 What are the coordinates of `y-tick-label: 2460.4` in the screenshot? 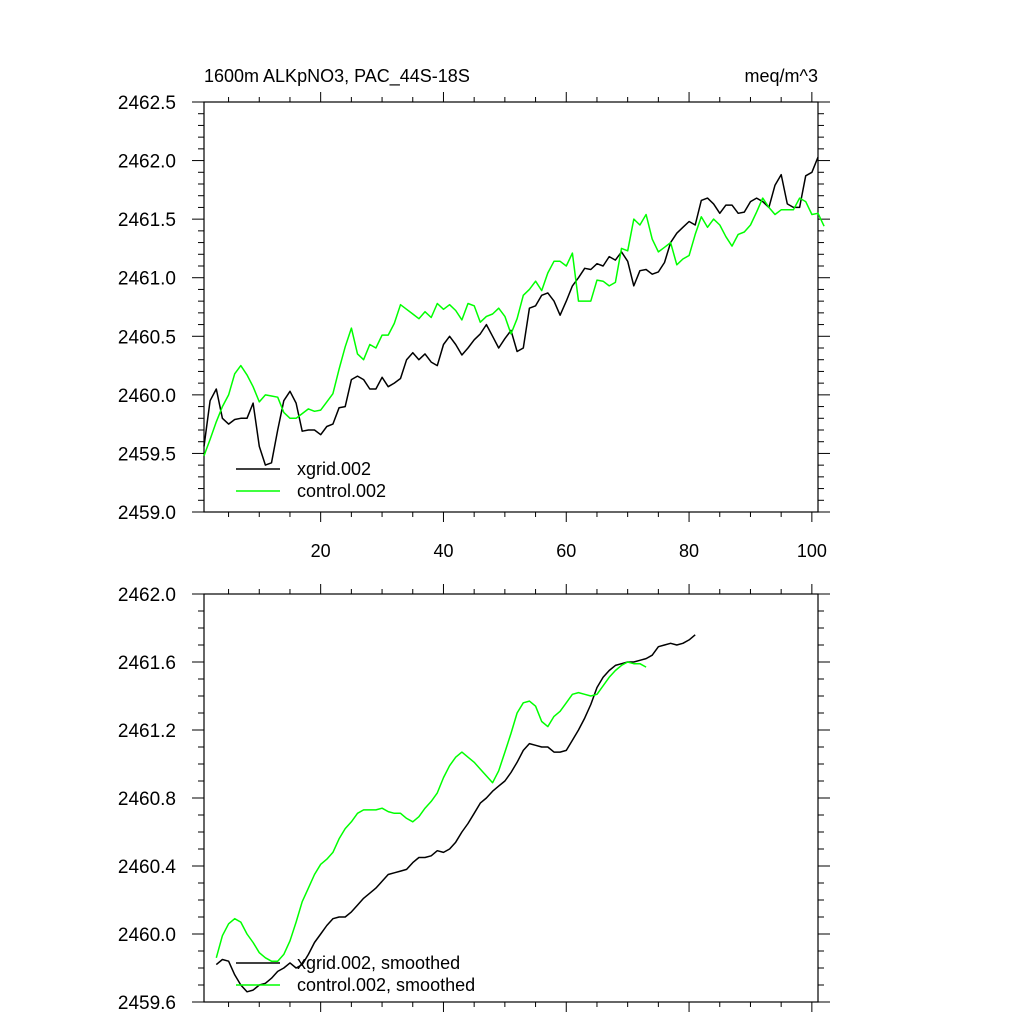 It's located at (147, 867).